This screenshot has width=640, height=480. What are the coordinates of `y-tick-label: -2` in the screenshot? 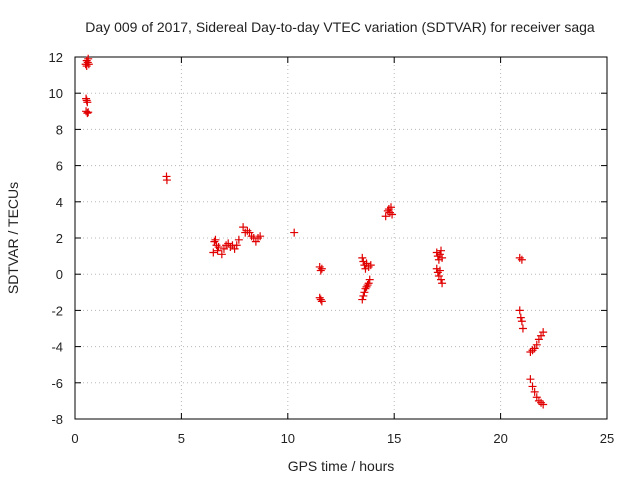 It's located at (57, 310).